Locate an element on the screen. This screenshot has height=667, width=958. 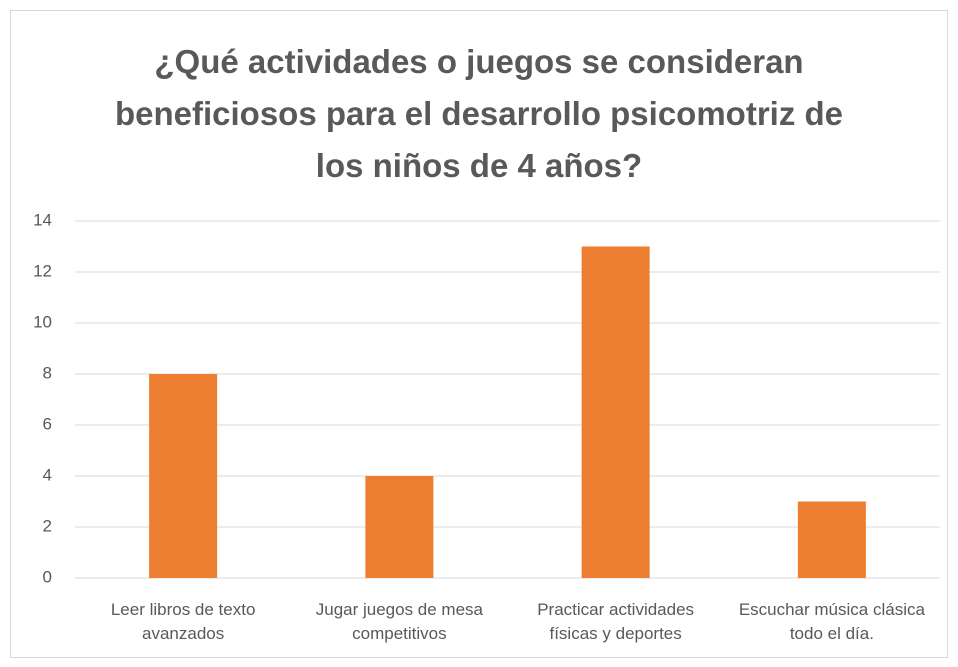
x-tick-label: Jugar juegos de mesa competitivos is located at coordinates (399, 621).